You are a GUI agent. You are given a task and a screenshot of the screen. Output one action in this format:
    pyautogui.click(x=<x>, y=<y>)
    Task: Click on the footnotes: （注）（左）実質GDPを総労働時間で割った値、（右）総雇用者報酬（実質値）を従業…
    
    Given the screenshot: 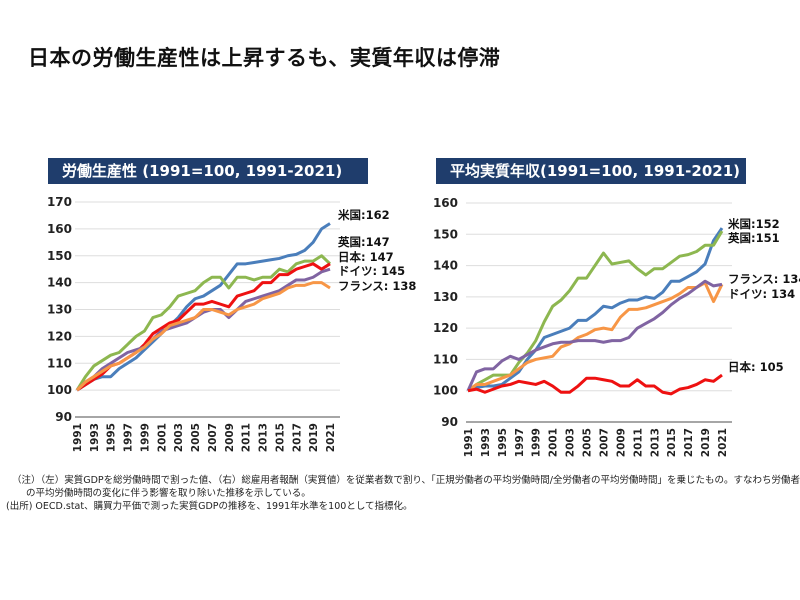 What is the action you would take?
    pyautogui.click(x=403, y=493)
    